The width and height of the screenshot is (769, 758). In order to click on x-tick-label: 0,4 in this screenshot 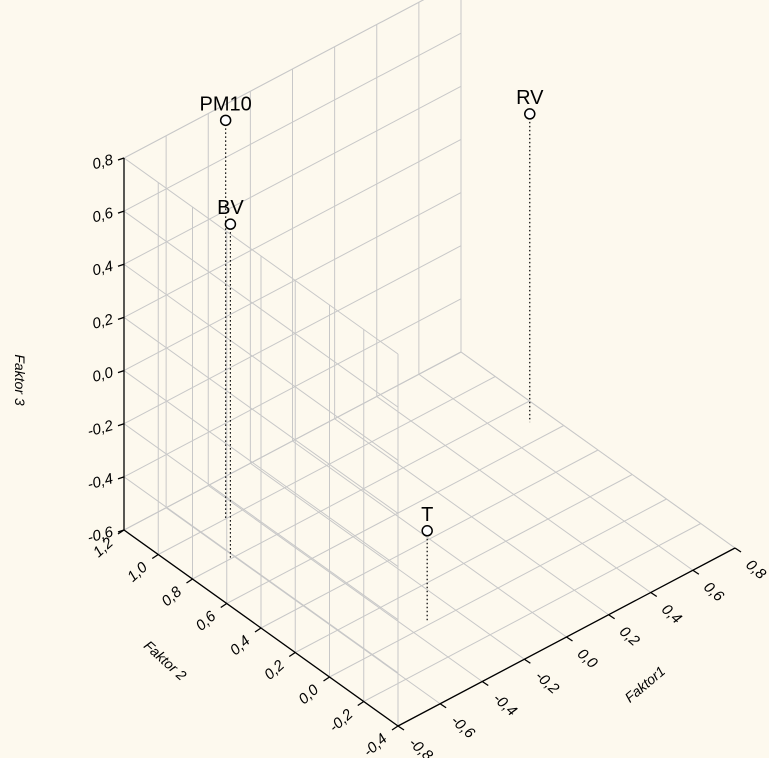, I will do `click(671, 614)`.